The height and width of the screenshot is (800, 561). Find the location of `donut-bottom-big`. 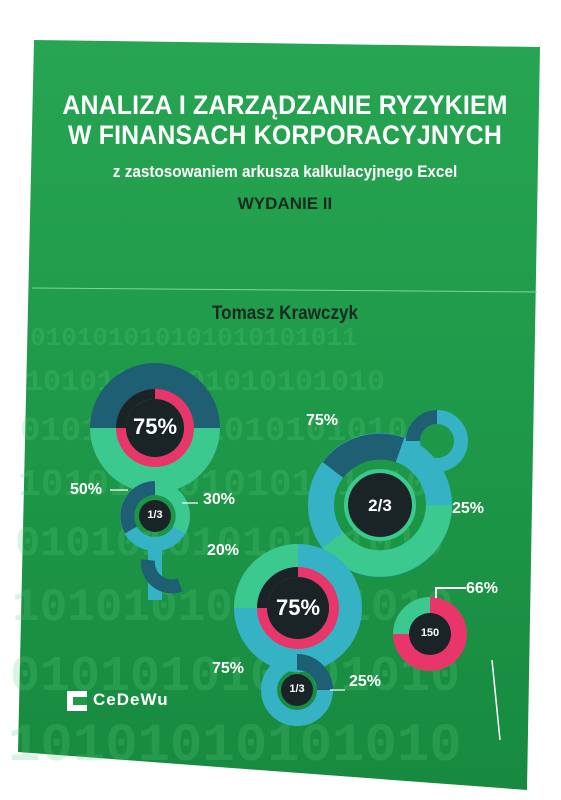

donut-bottom-big is located at coordinates (298, 608).